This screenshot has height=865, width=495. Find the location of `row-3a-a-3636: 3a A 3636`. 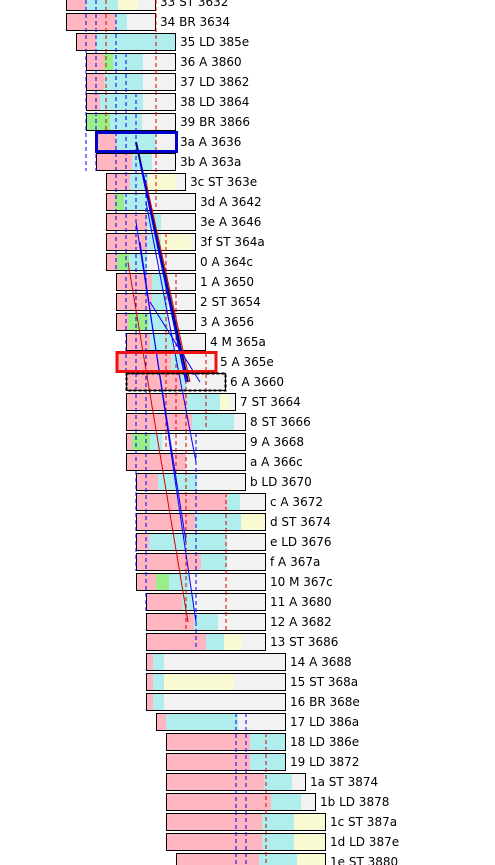

row-3a-a-3636: 3a A 3636 is located at coordinates (168, 142).